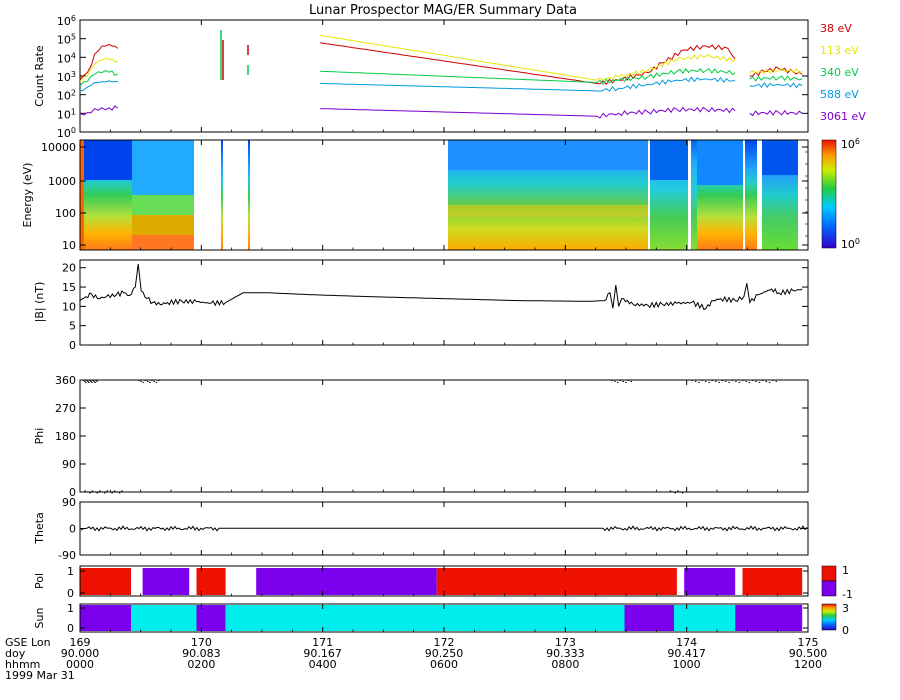 The width and height of the screenshot is (900, 700). Describe the element at coordinates (69, 245) in the screenshot. I see `energy-ytick-label: 10` at that location.